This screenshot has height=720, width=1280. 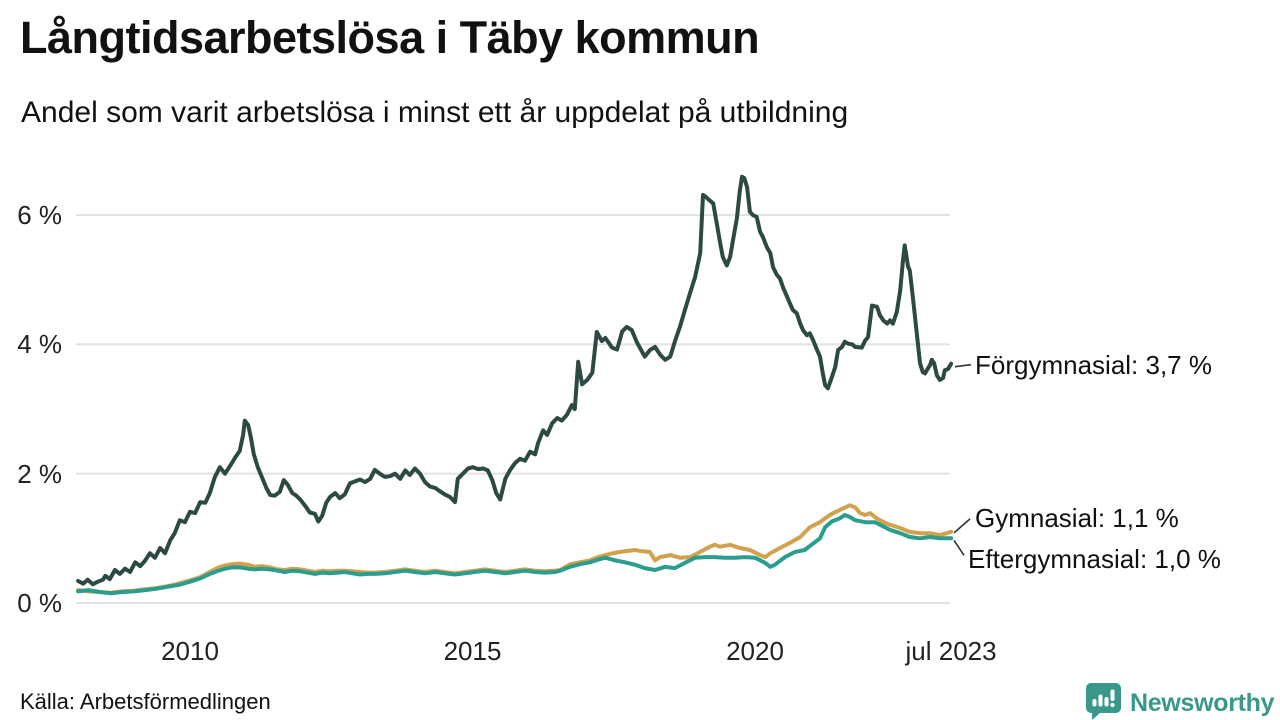 What do you see at coordinates (39, 344) in the screenshot?
I see `y-tick-label-4: 4 %` at bounding box center [39, 344].